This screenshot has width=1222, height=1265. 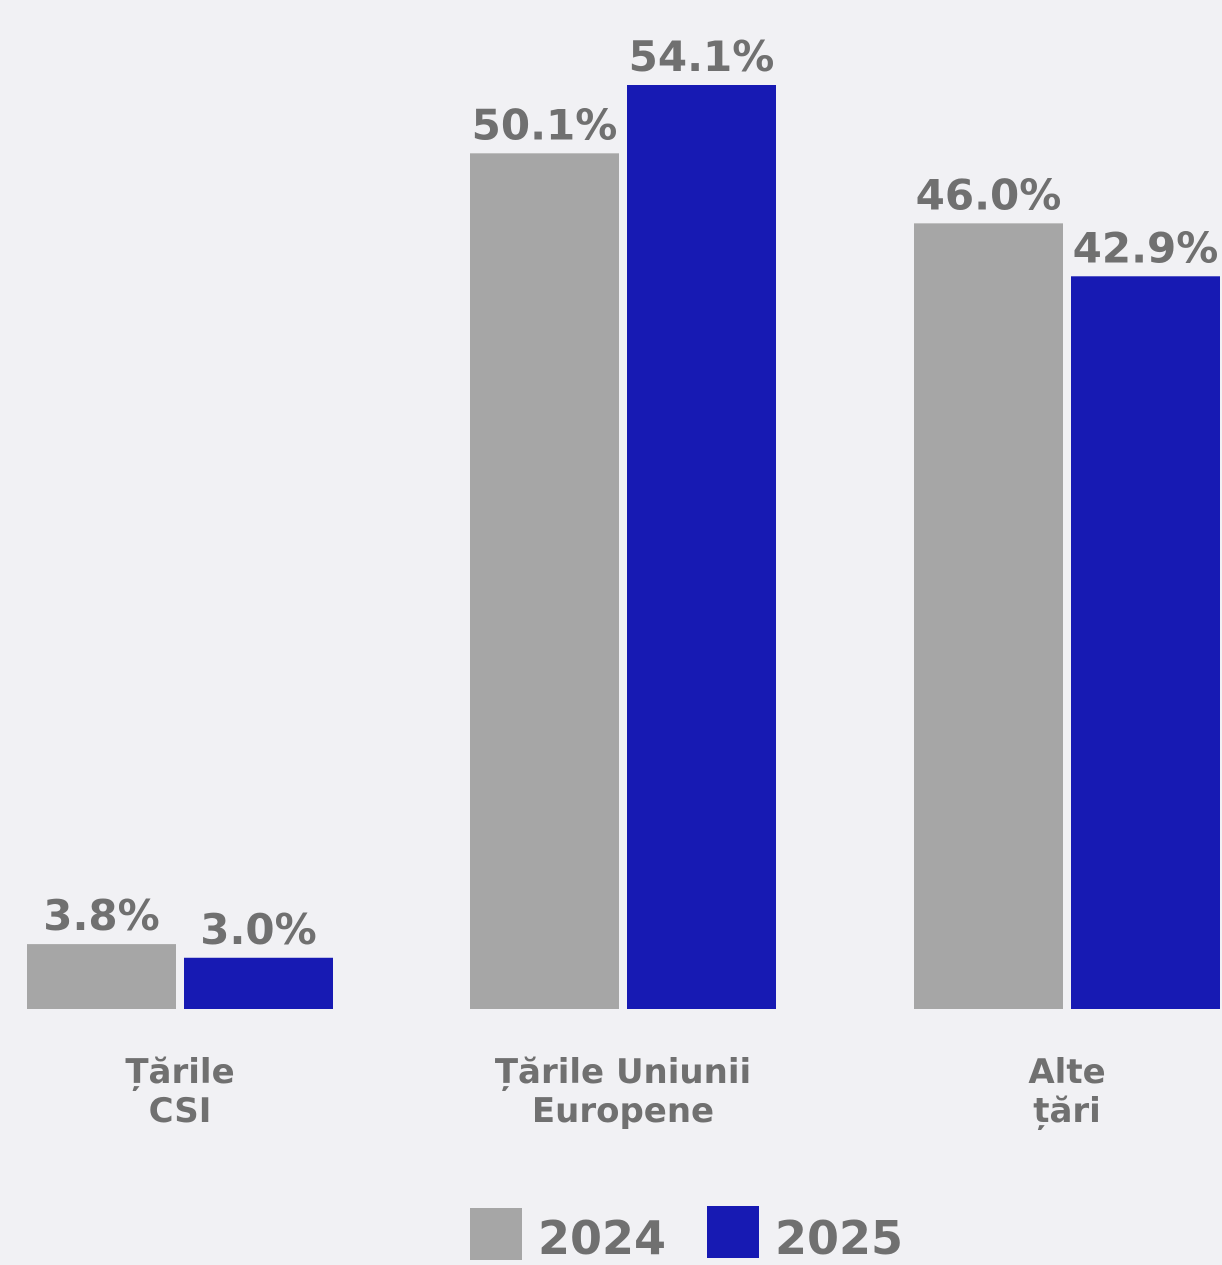 I want to click on value-label-2025-1: 54.1%, so click(x=702, y=56).